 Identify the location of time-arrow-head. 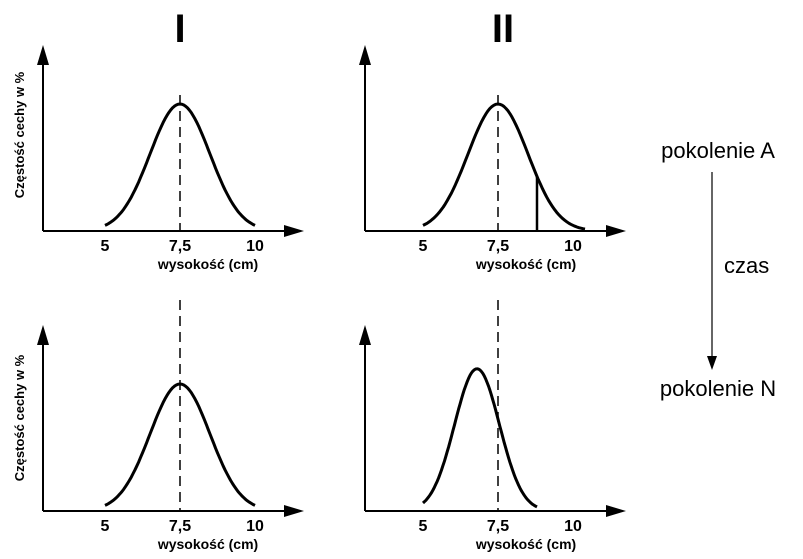
(712, 363).